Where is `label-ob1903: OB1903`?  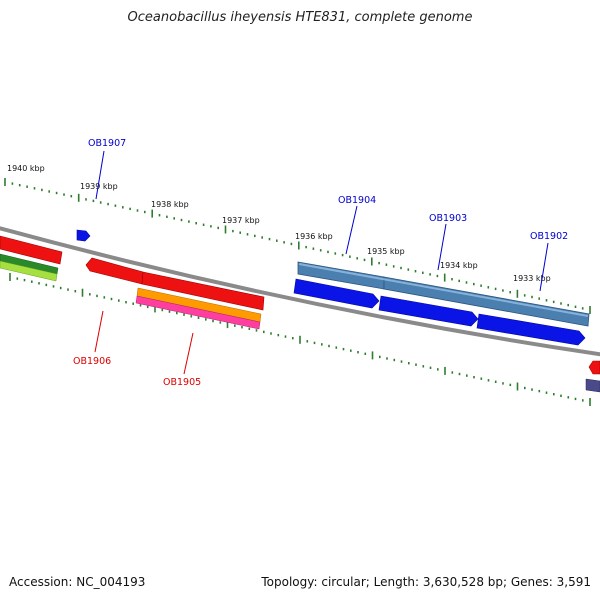
label-ob1903: OB1903 is located at coordinates (448, 218).